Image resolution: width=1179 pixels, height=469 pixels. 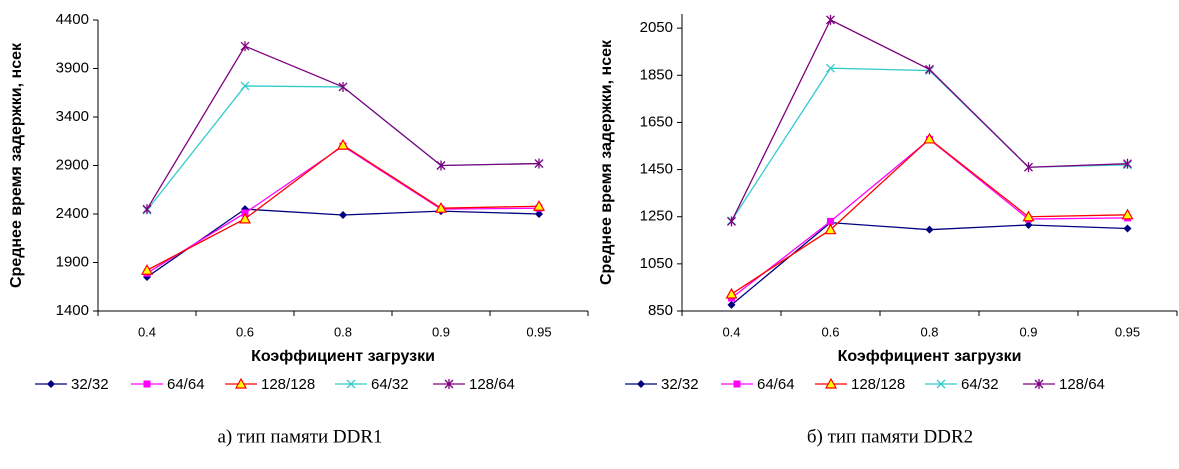 I want to click on y-tick-label: 3400, so click(x=72, y=116).